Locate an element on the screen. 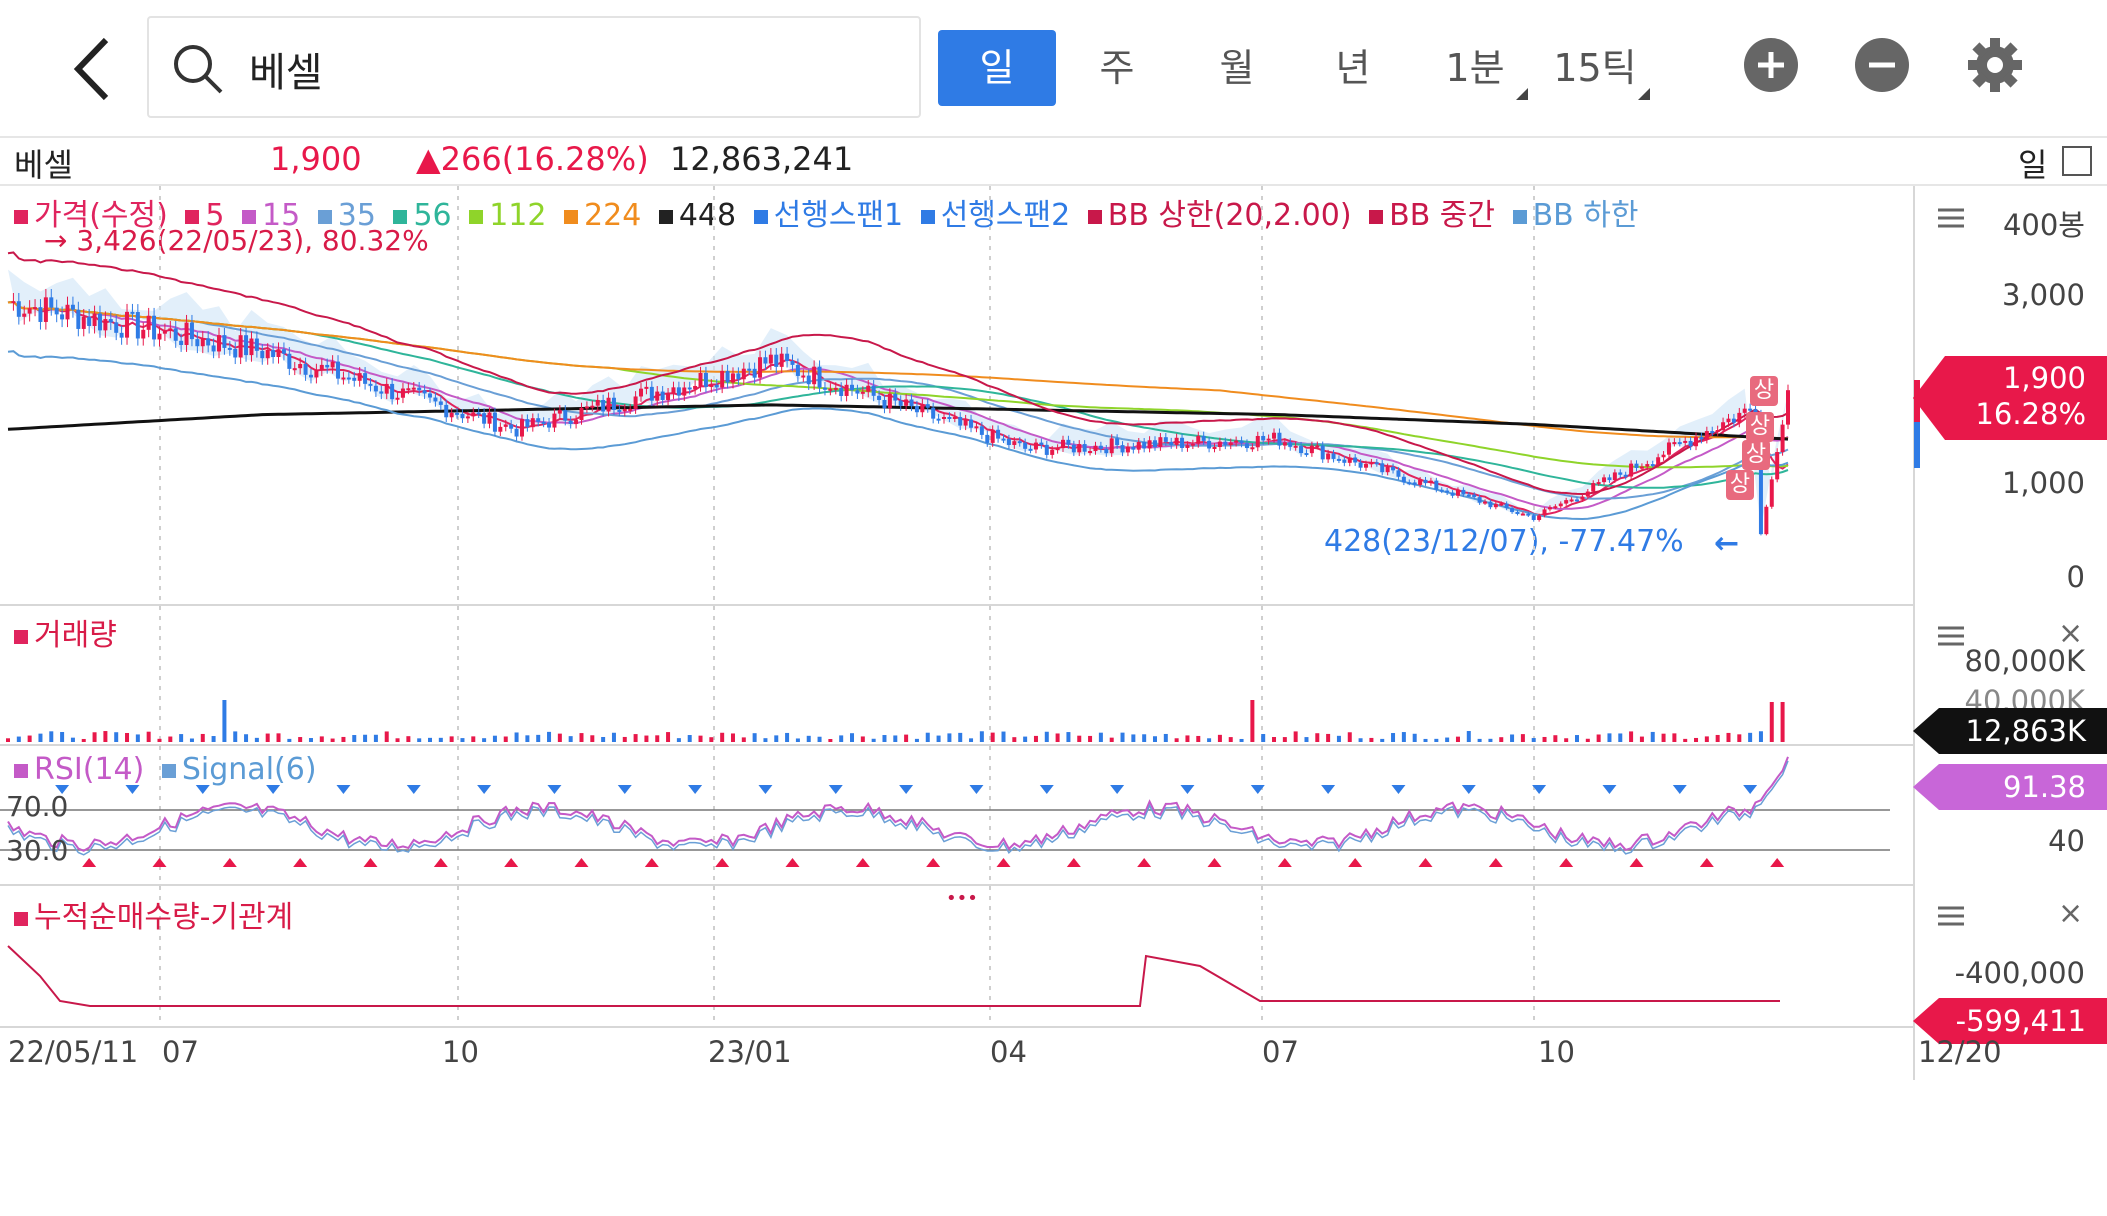 This screenshot has width=2107, height=1216. panel-divider is located at coordinates (956, 745).